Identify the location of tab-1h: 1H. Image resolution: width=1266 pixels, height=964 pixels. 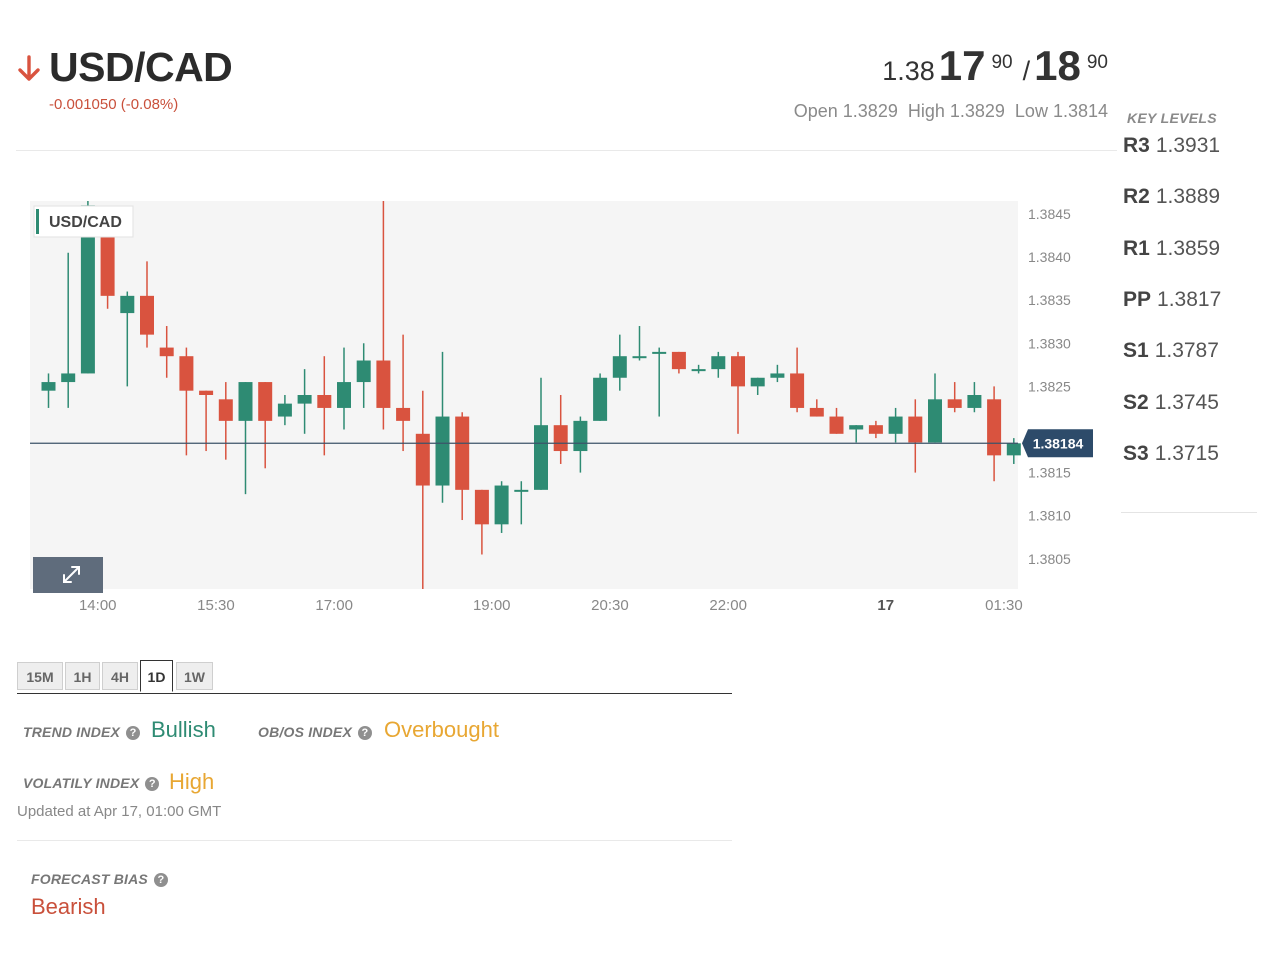
(82, 676).